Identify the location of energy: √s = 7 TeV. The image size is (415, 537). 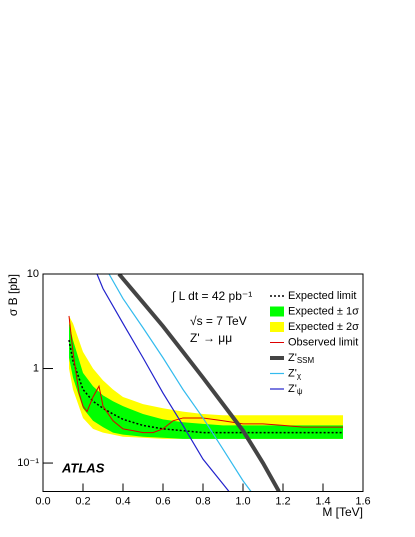
(218, 321).